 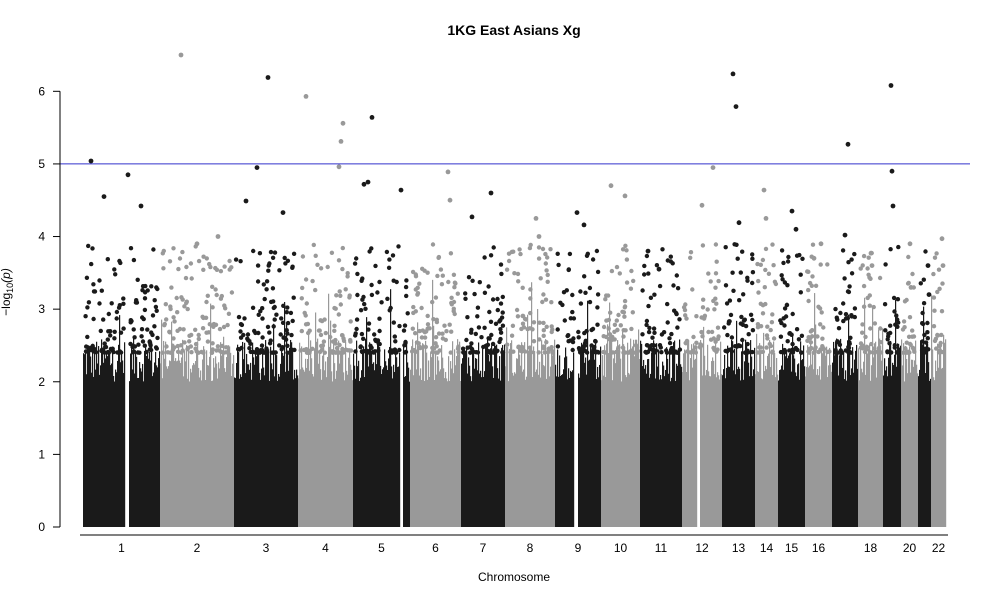 What do you see at coordinates (621, 548) in the screenshot?
I see `x-tick-label: 10` at bounding box center [621, 548].